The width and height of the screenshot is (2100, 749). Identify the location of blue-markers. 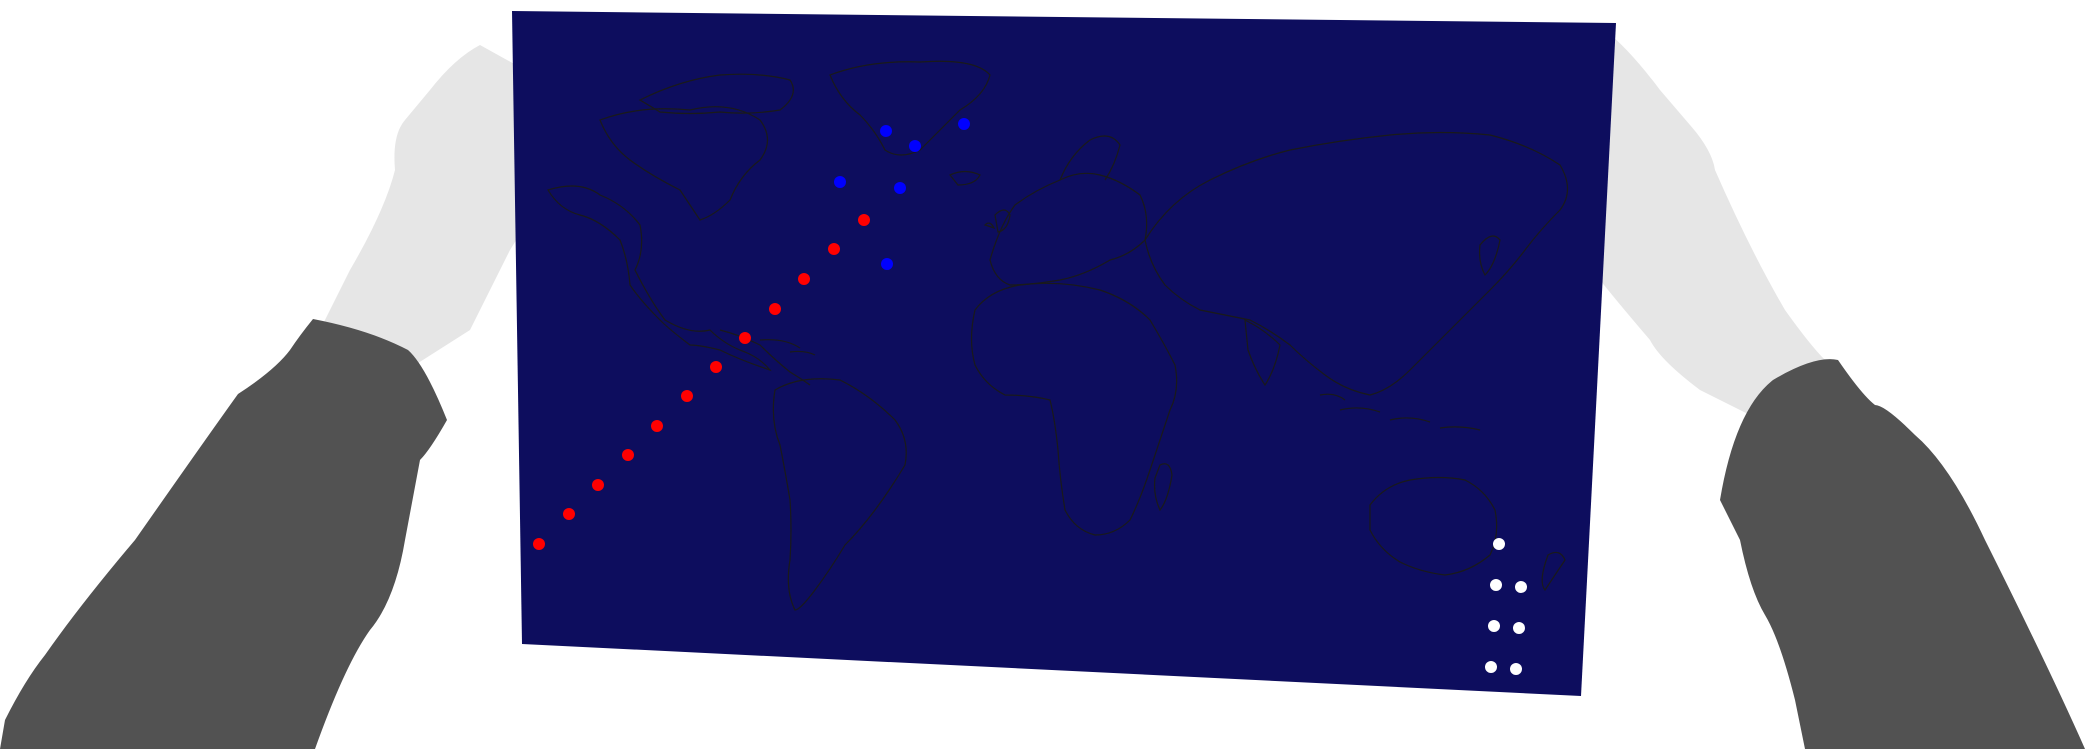
(902, 194).